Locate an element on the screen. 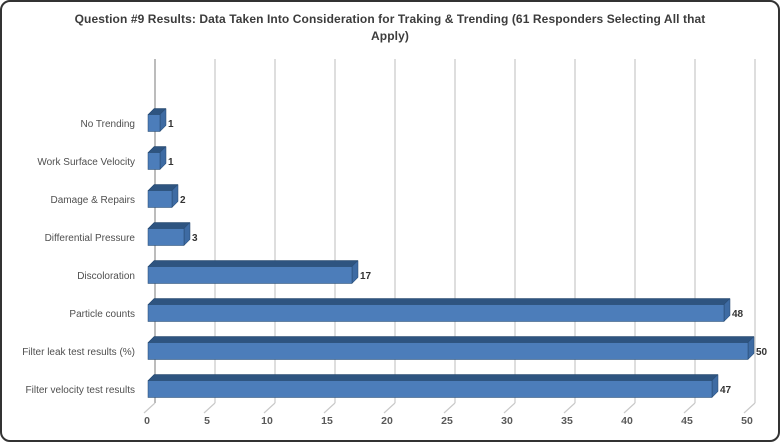 The height and width of the screenshot is (442, 780). x-tick-label: 20 is located at coordinates (387, 421).